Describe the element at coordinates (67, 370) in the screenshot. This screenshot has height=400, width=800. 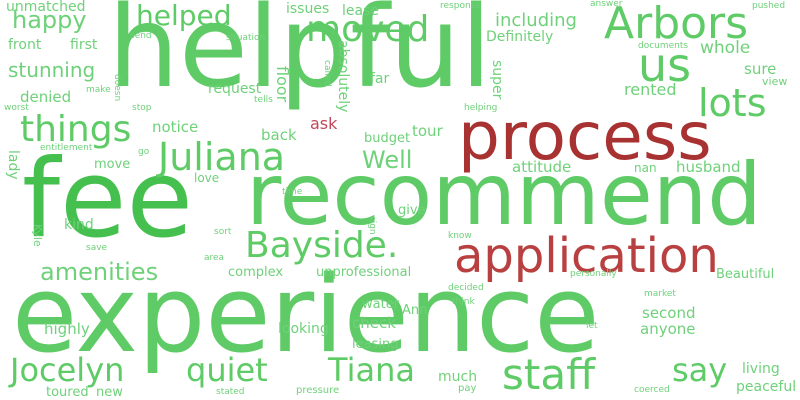
I see `word-jocelyn: Jocelyn` at that location.